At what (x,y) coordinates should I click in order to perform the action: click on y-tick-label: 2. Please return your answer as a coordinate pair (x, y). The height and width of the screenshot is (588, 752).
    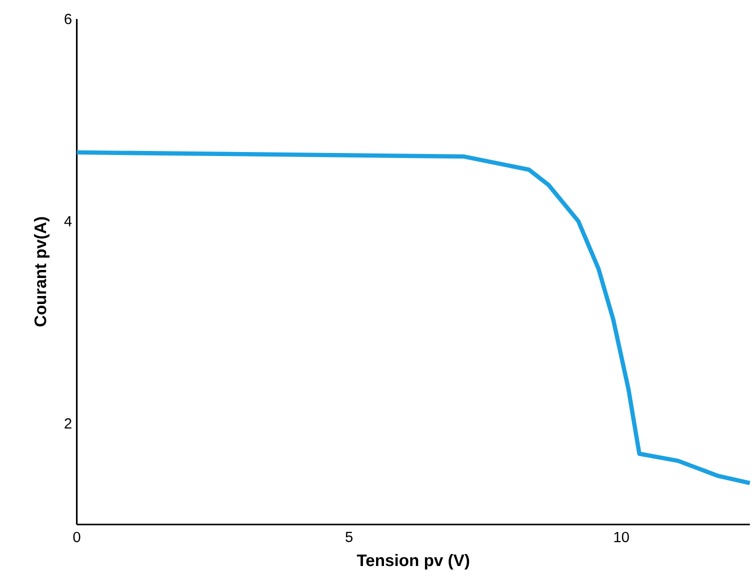
    Looking at the image, I should click on (68, 423).